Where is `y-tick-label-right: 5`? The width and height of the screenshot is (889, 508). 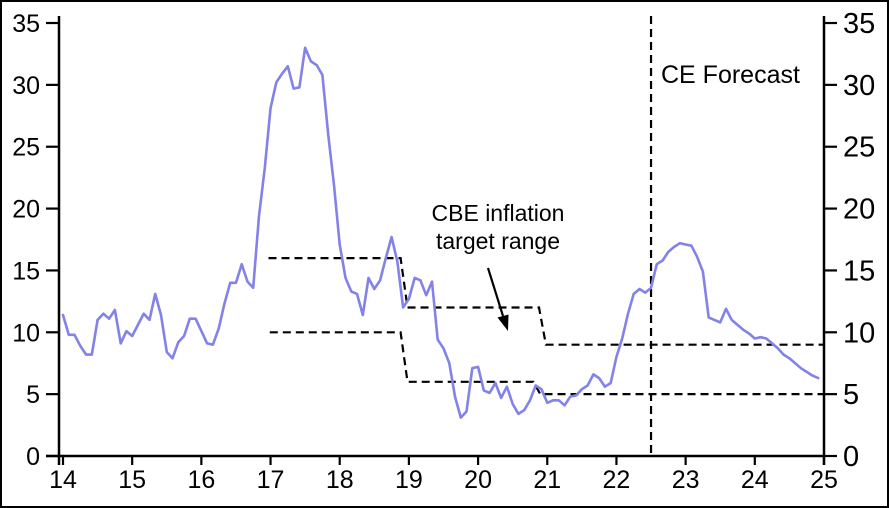
y-tick-label-right: 5 is located at coordinates (851, 395).